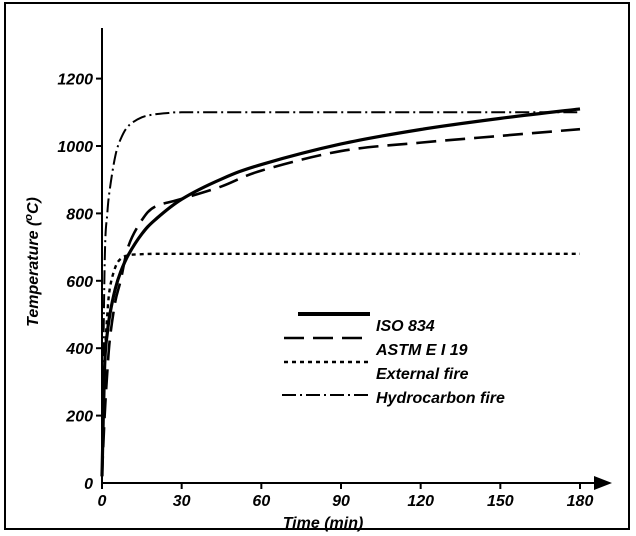 This screenshot has width=636, height=536. I want to click on y-tick-label: 200, so click(79, 417).